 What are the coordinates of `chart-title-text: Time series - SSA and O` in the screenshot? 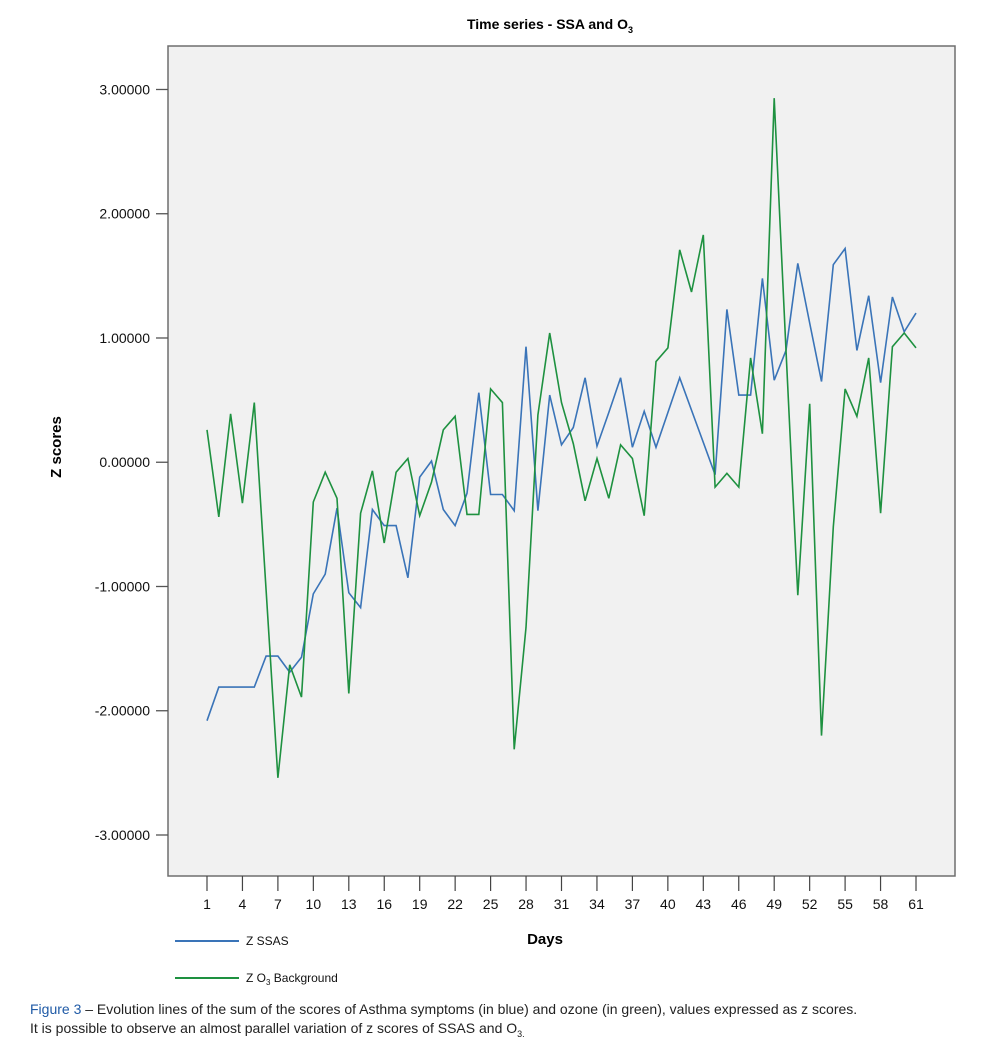 It's located at (547, 24).